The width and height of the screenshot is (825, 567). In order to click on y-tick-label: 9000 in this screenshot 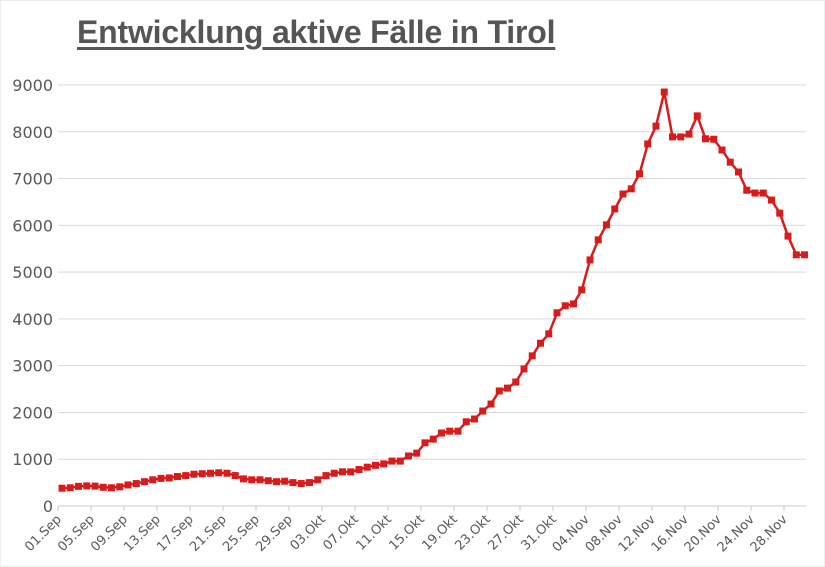, I will do `click(32, 85)`.